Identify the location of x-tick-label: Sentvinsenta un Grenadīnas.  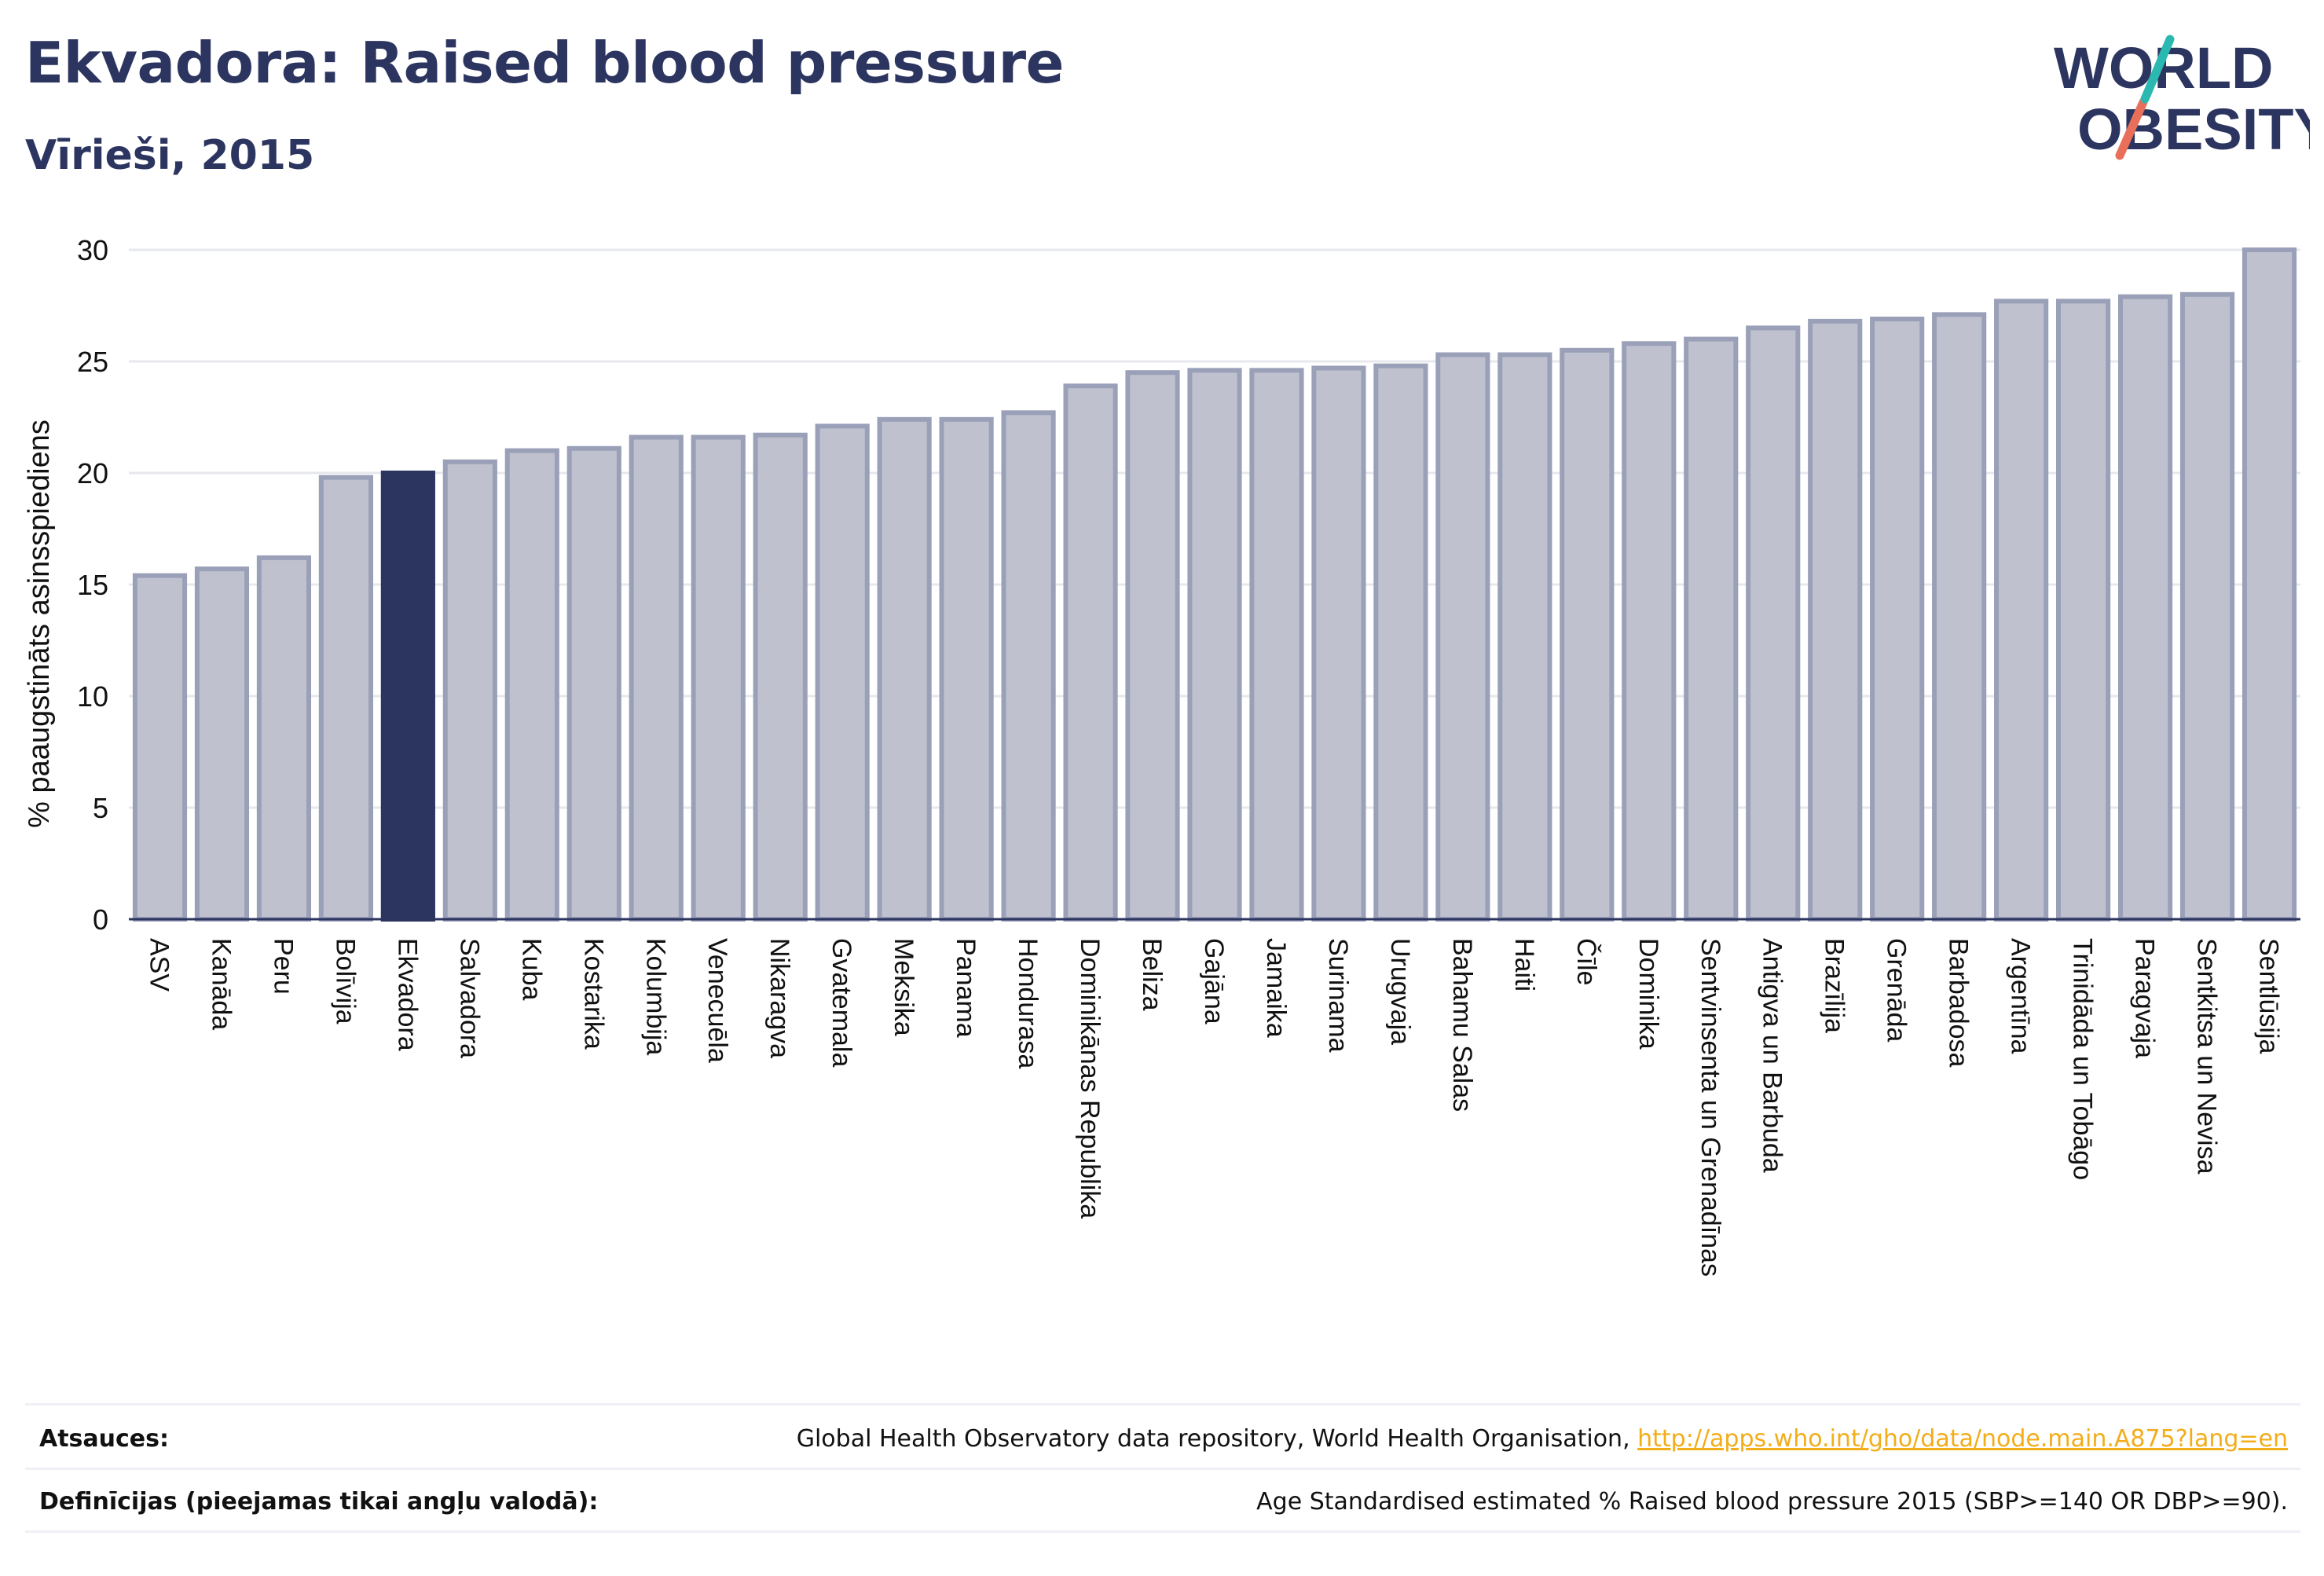
(1710, 1107).